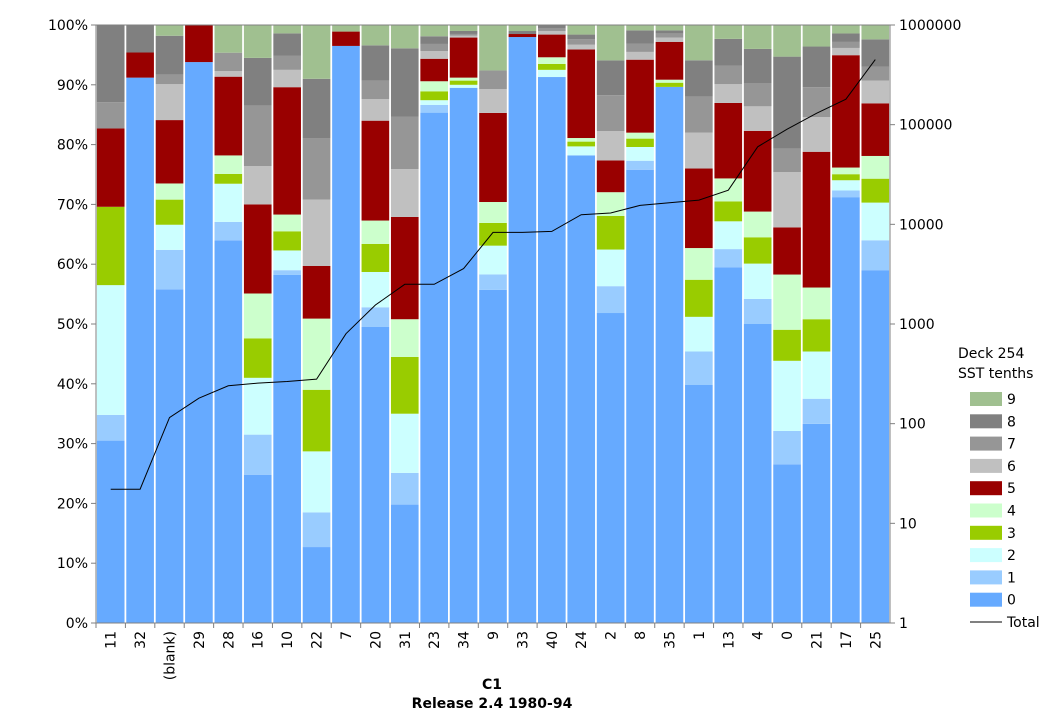 This screenshot has height=719, width=1054. Describe the element at coordinates (140, 39) in the screenshot. I see `bar-seg-32-s8` at that location.